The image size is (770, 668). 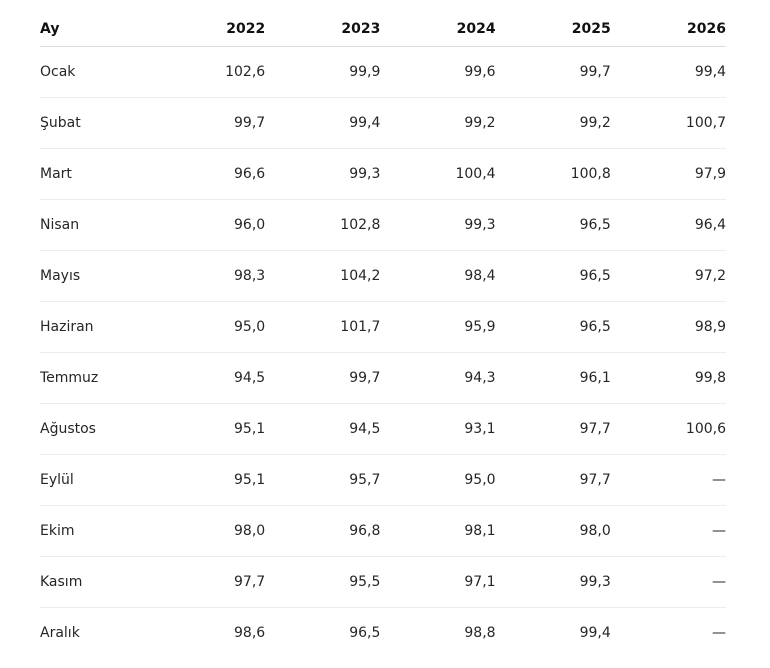 I want to click on value-cell: 98,6, so click(x=250, y=633).